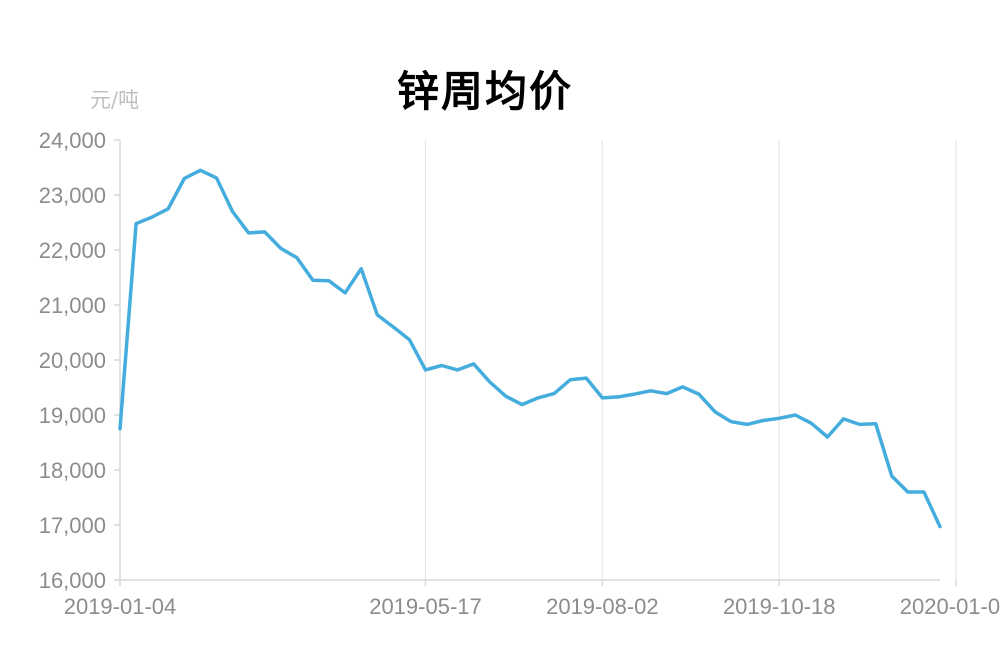 The width and height of the screenshot is (1000, 660). What do you see at coordinates (72, 250) in the screenshot?
I see `y-tick-label: 22,000` at bounding box center [72, 250].